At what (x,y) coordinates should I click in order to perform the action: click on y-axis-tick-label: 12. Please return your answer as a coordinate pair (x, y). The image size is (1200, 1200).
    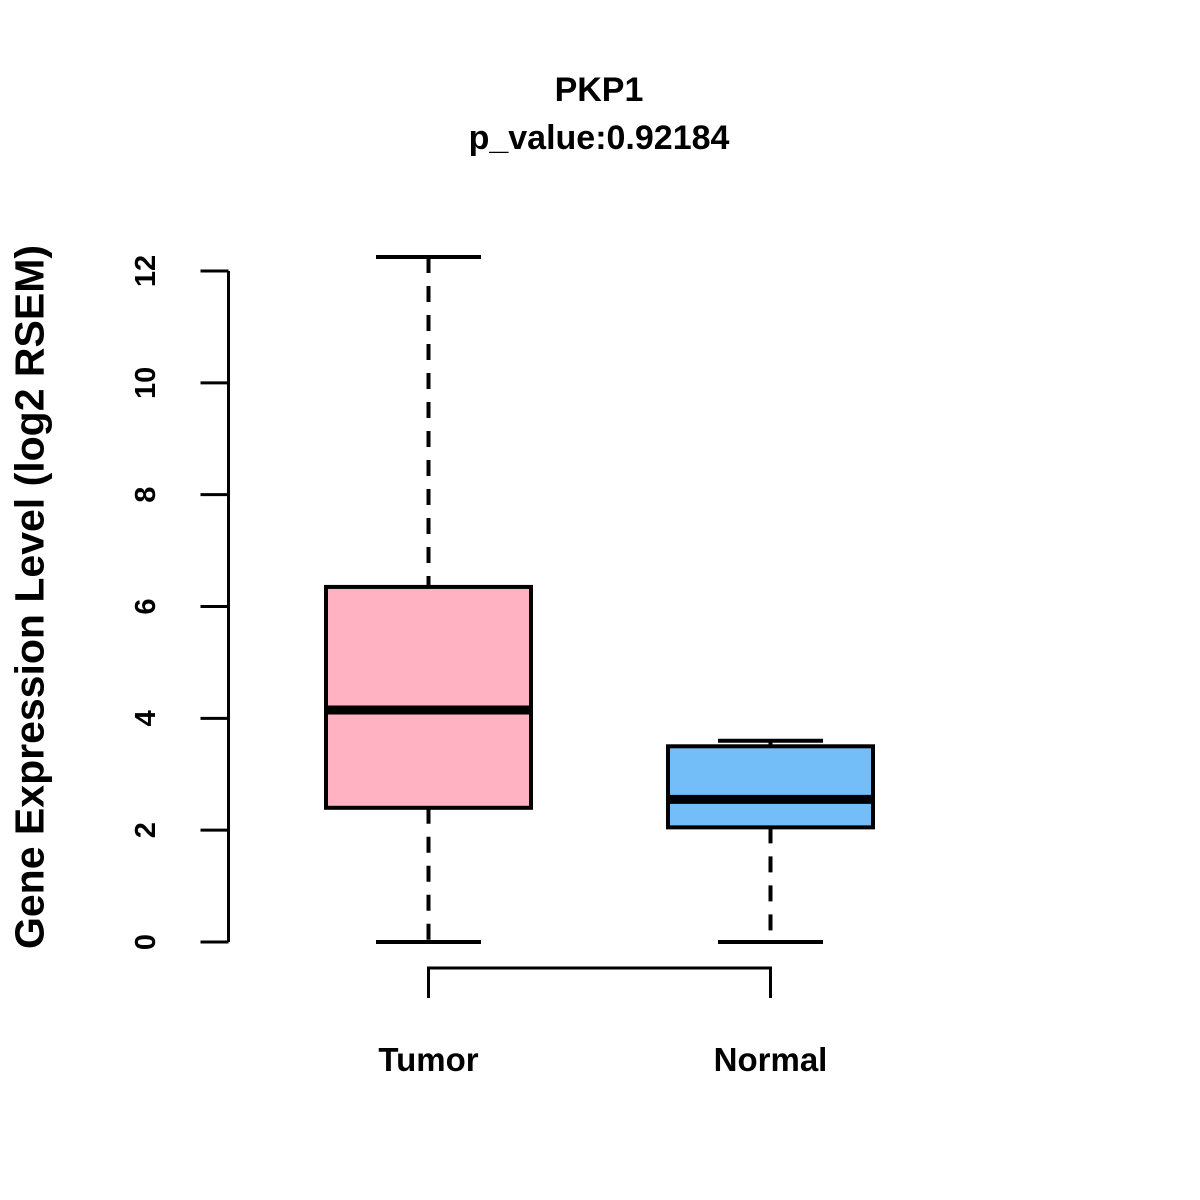
    Looking at the image, I should click on (146, 271).